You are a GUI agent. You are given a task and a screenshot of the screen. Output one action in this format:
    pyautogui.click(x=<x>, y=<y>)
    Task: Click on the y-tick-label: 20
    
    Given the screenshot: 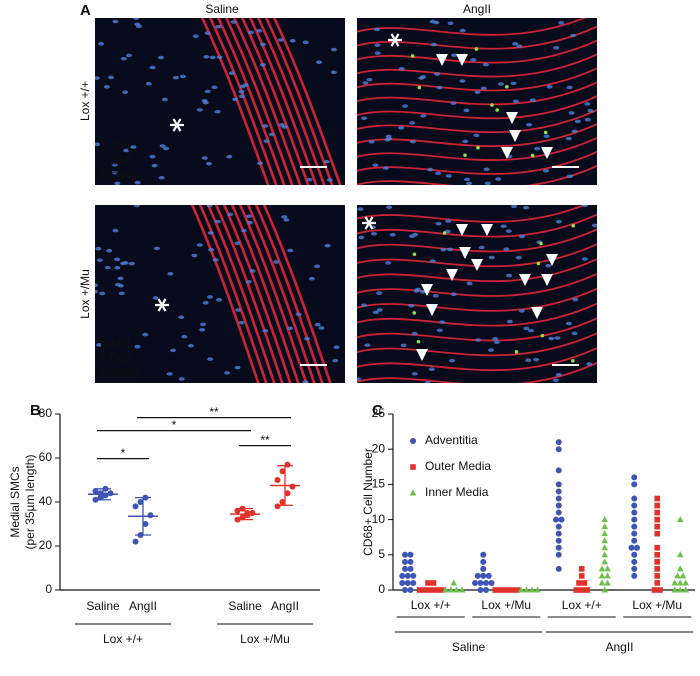 What is the action you would take?
    pyautogui.click(x=379, y=448)
    